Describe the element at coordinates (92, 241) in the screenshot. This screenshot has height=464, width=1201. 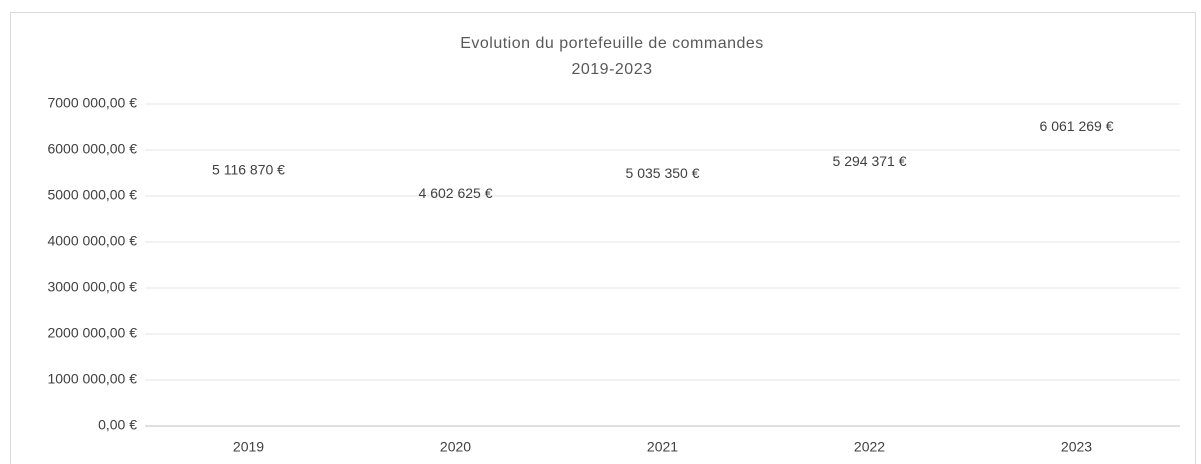
I see `y-tick-label: 4000 000,00 €` at that location.